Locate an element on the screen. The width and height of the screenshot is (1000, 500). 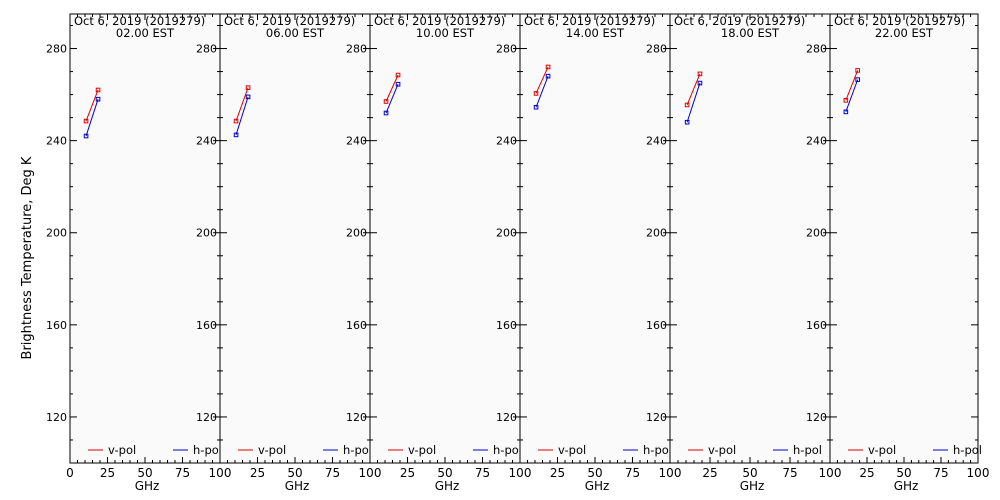
panel-subtitle: 14.00 EST is located at coordinates (595, 33).